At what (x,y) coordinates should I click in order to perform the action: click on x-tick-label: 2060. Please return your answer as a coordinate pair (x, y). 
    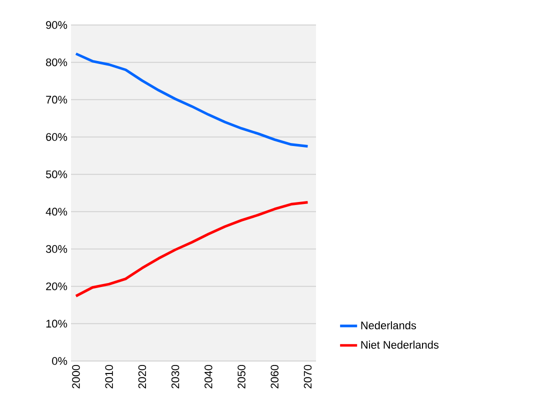
    Looking at the image, I should click on (274, 376).